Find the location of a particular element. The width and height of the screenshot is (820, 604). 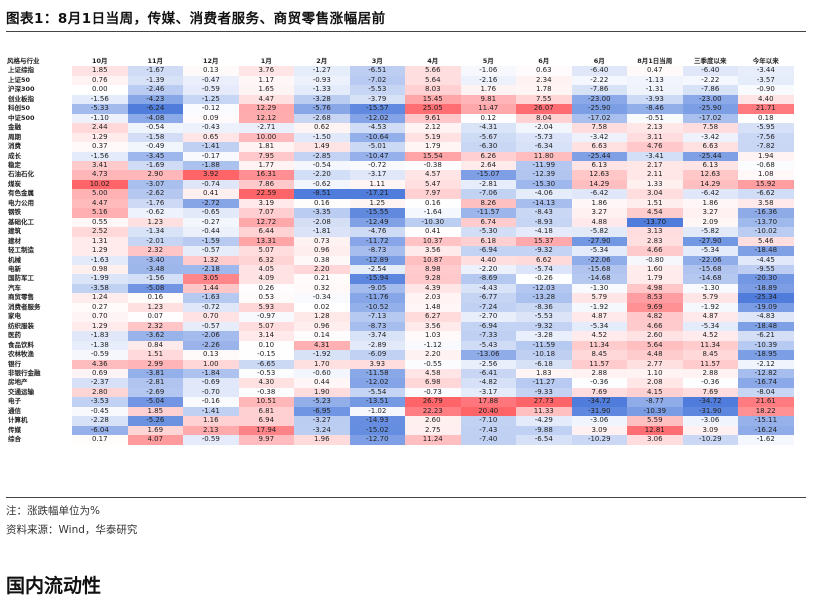

value-cell: 5.64 is located at coordinates (433, 80).